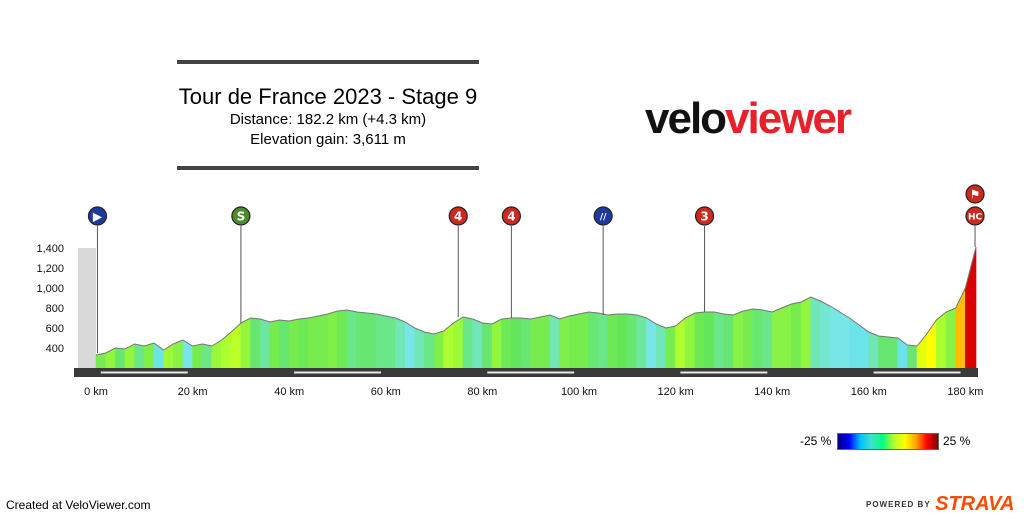 The image size is (1024, 518). What do you see at coordinates (965, 392) in the screenshot?
I see `x-tick-label: 180 km` at bounding box center [965, 392].